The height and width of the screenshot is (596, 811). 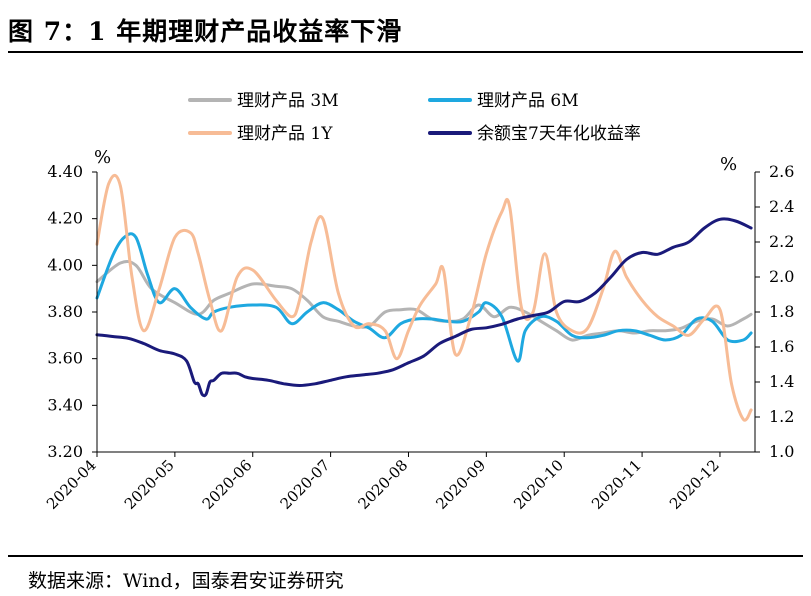 What do you see at coordinates (405, 556) in the screenshot?
I see `source-rule` at bounding box center [405, 556].